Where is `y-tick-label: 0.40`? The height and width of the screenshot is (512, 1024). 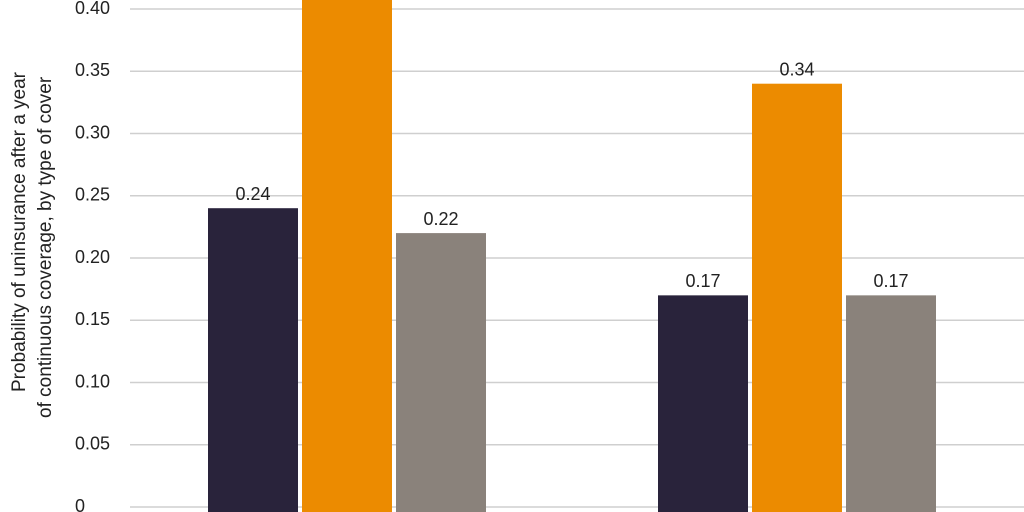
y-tick-label: 0.40 is located at coordinates (92, 9).